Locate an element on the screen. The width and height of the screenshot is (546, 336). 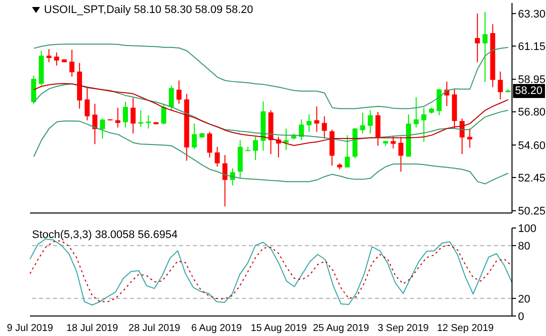
chart-title: Stoch(5,3,3) 38.0058 56.6954 is located at coordinates (105, 235).